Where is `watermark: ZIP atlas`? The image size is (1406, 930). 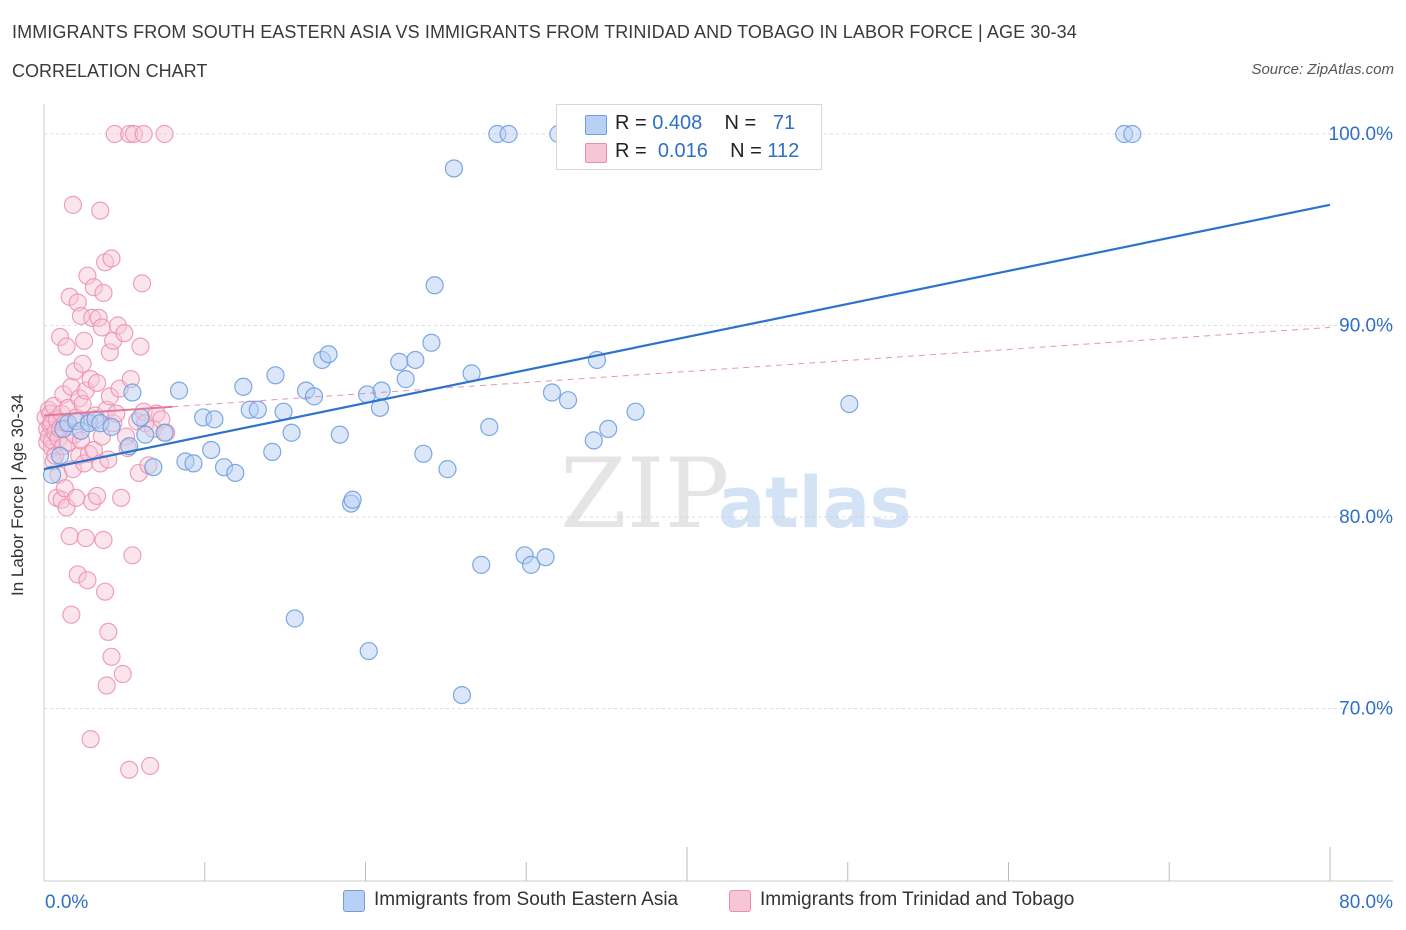 watermark: ZIP atlas is located at coordinates (736, 494).